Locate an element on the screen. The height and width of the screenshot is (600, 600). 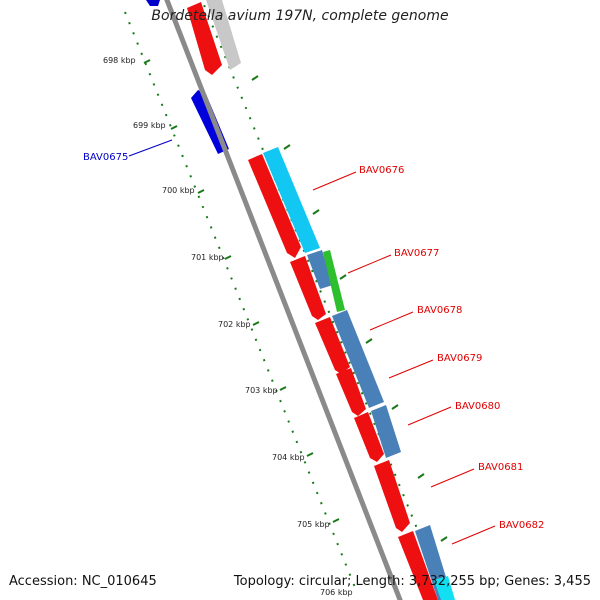
leader-BAV0677 is located at coordinates (369, 264).